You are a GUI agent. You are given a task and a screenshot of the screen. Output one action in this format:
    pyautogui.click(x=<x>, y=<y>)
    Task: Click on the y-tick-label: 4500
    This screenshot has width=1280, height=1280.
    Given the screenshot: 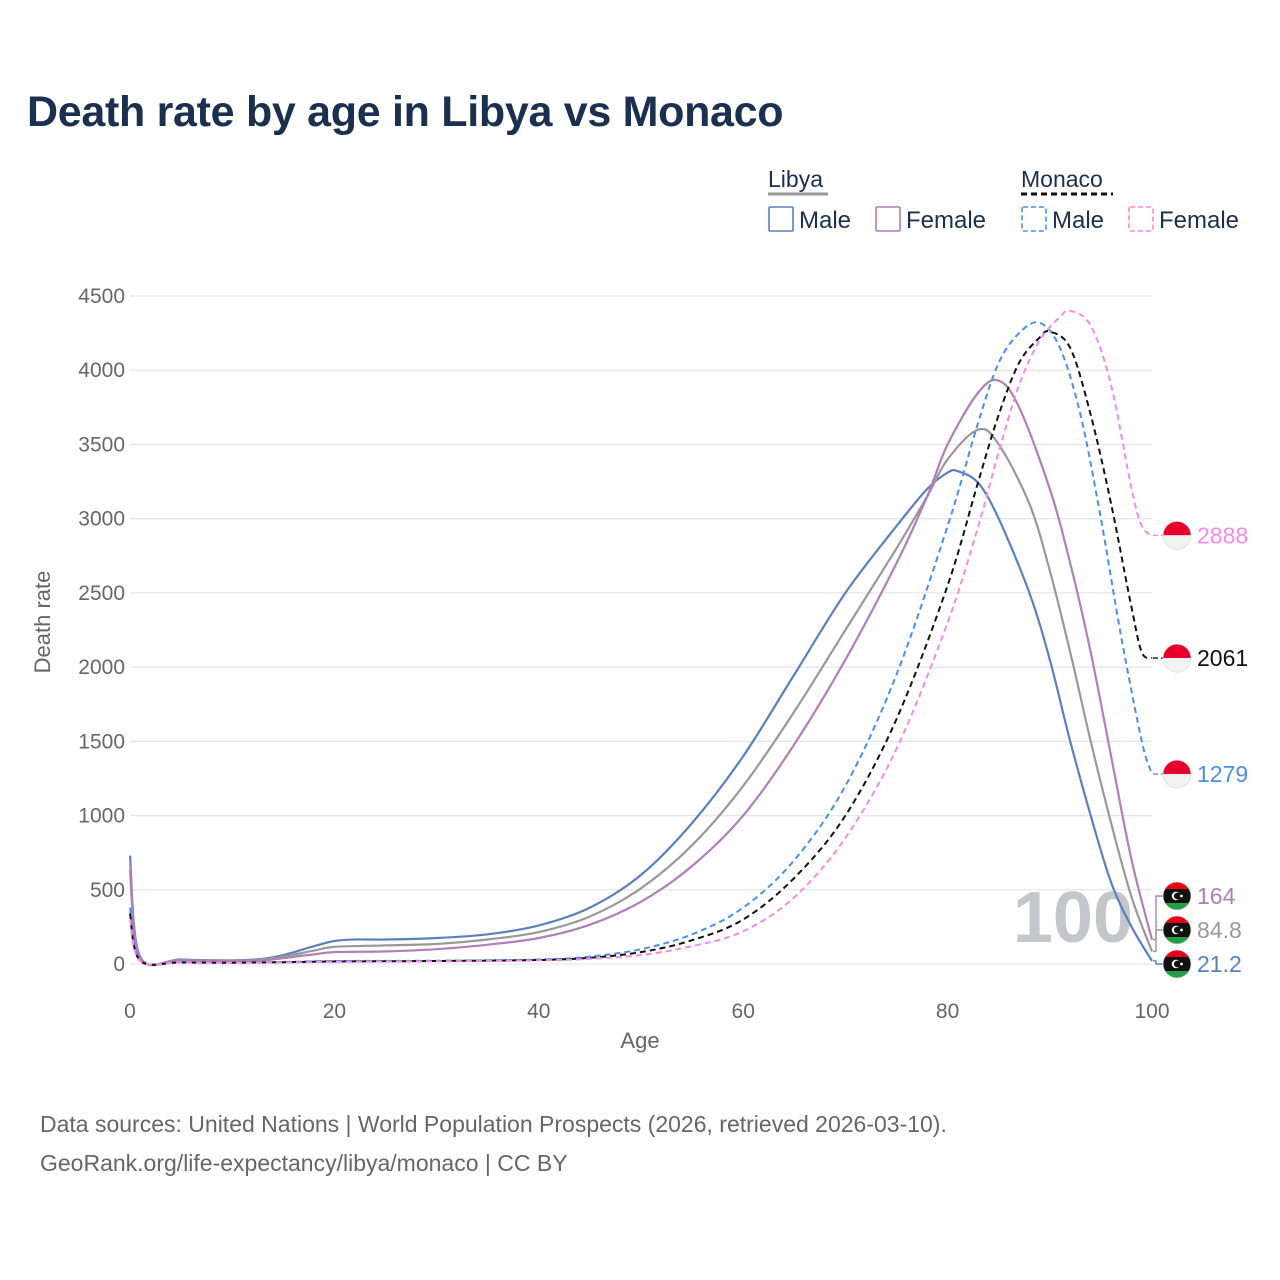 What is the action you would take?
    pyautogui.click(x=101, y=296)
    